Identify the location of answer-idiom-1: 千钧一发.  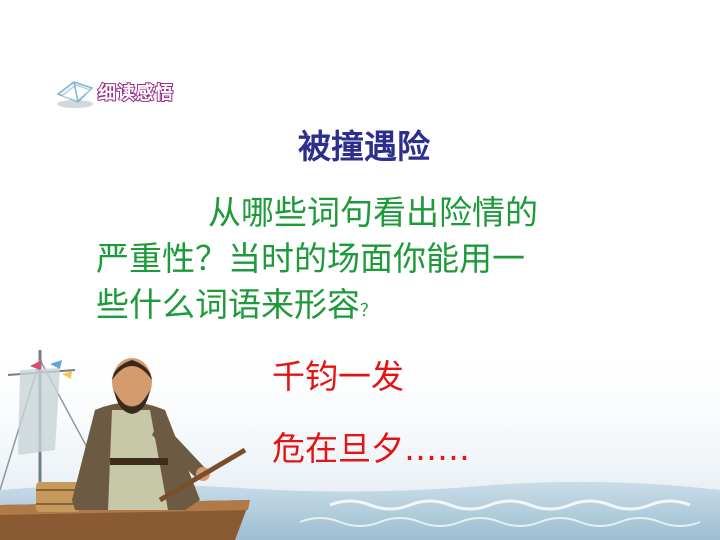
(338, 376).